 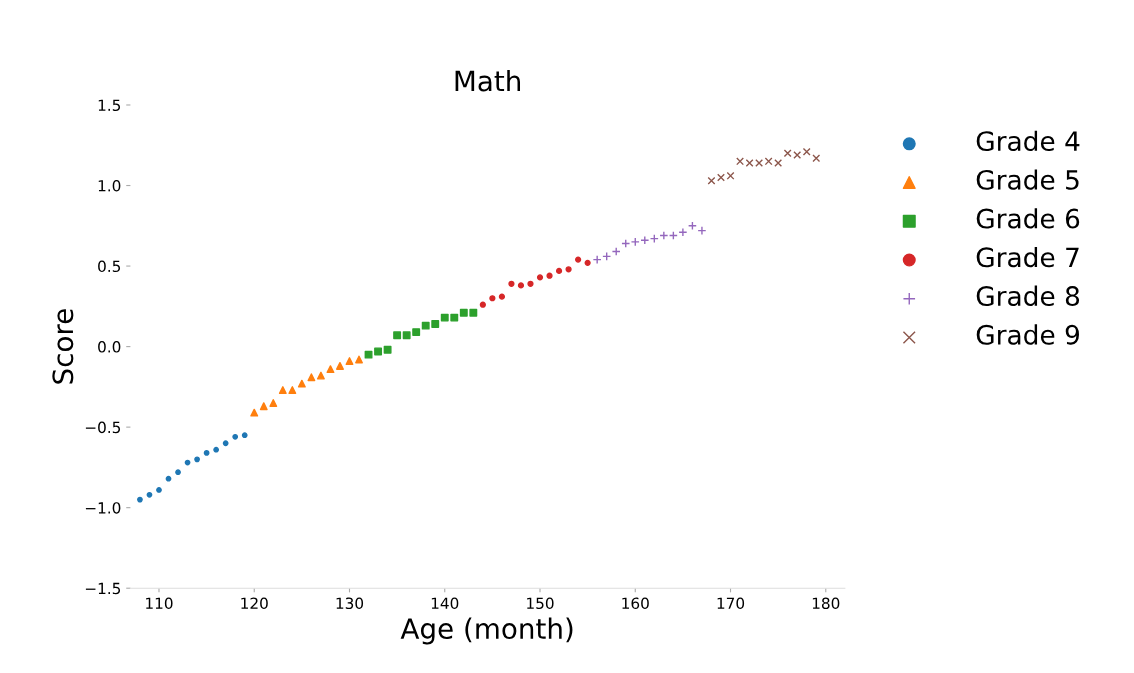 What do you see at coordinates (1028, 334) in the screenshot?
I see `legend-label: Grade 9` at bounding box center [1028, 334].